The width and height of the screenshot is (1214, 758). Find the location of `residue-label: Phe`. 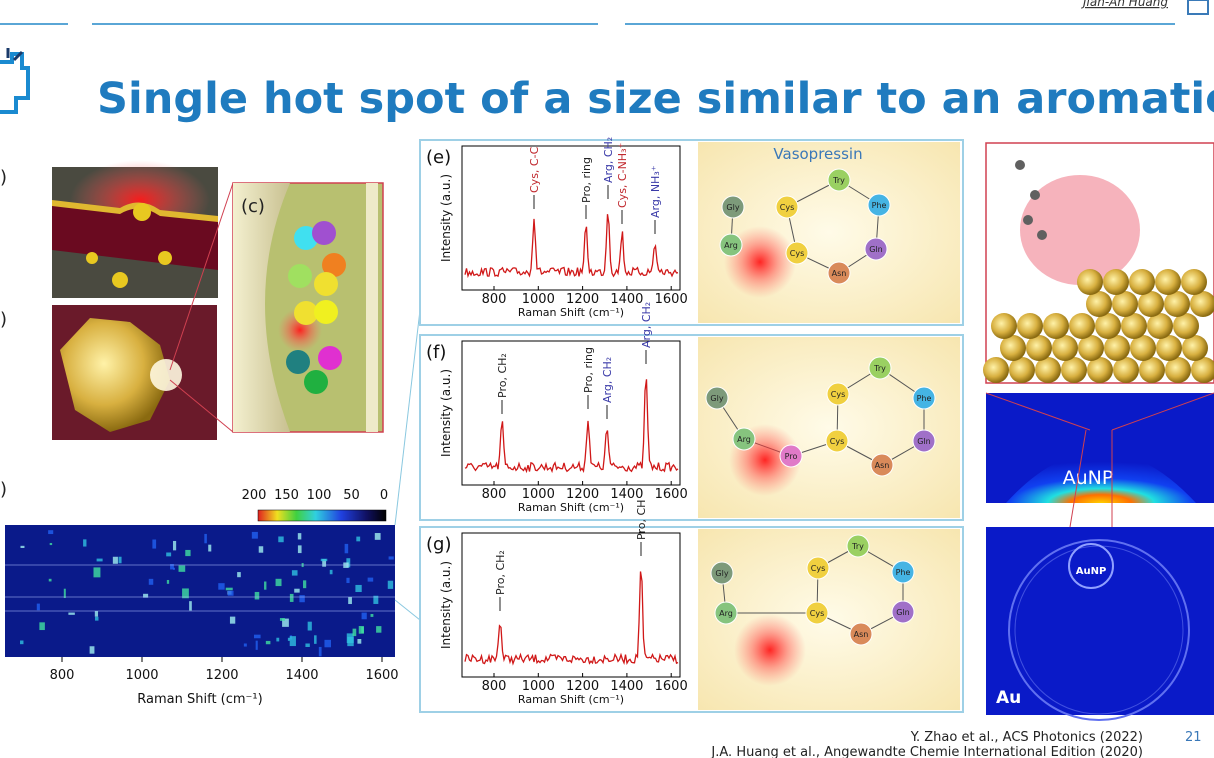

residue-label: Phe is located at coordinates (924, 398).